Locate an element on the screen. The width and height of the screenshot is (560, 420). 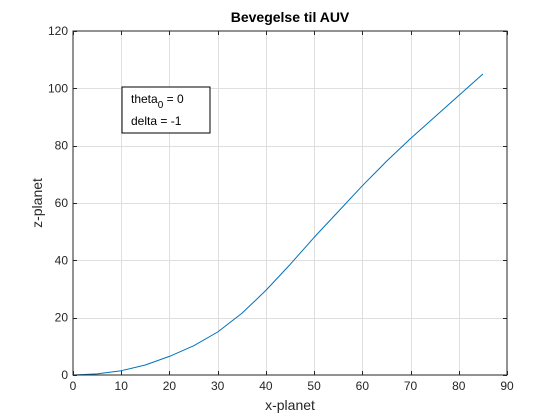
annotation-theta-subscript: 0 is located at coordinates (161, 105).